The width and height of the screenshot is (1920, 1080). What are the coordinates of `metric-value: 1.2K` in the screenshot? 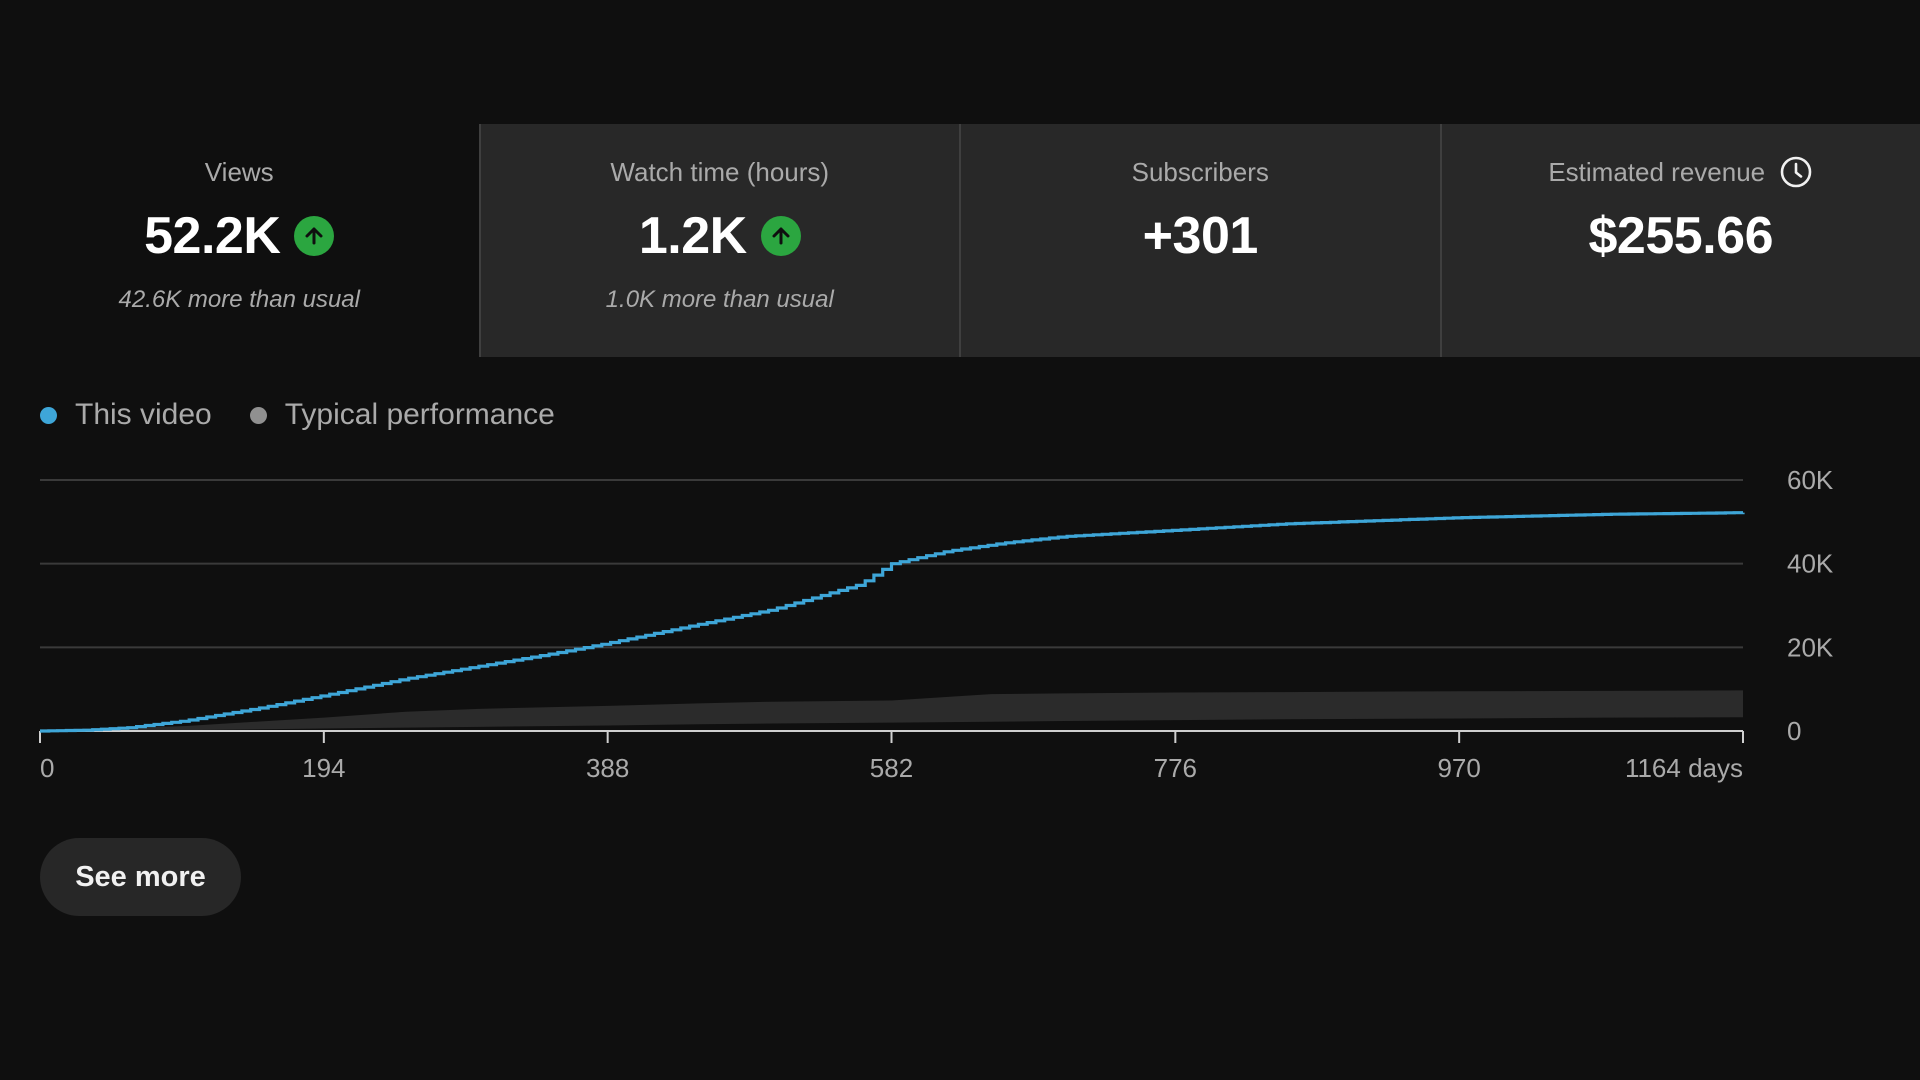 It's located at (692, 236).